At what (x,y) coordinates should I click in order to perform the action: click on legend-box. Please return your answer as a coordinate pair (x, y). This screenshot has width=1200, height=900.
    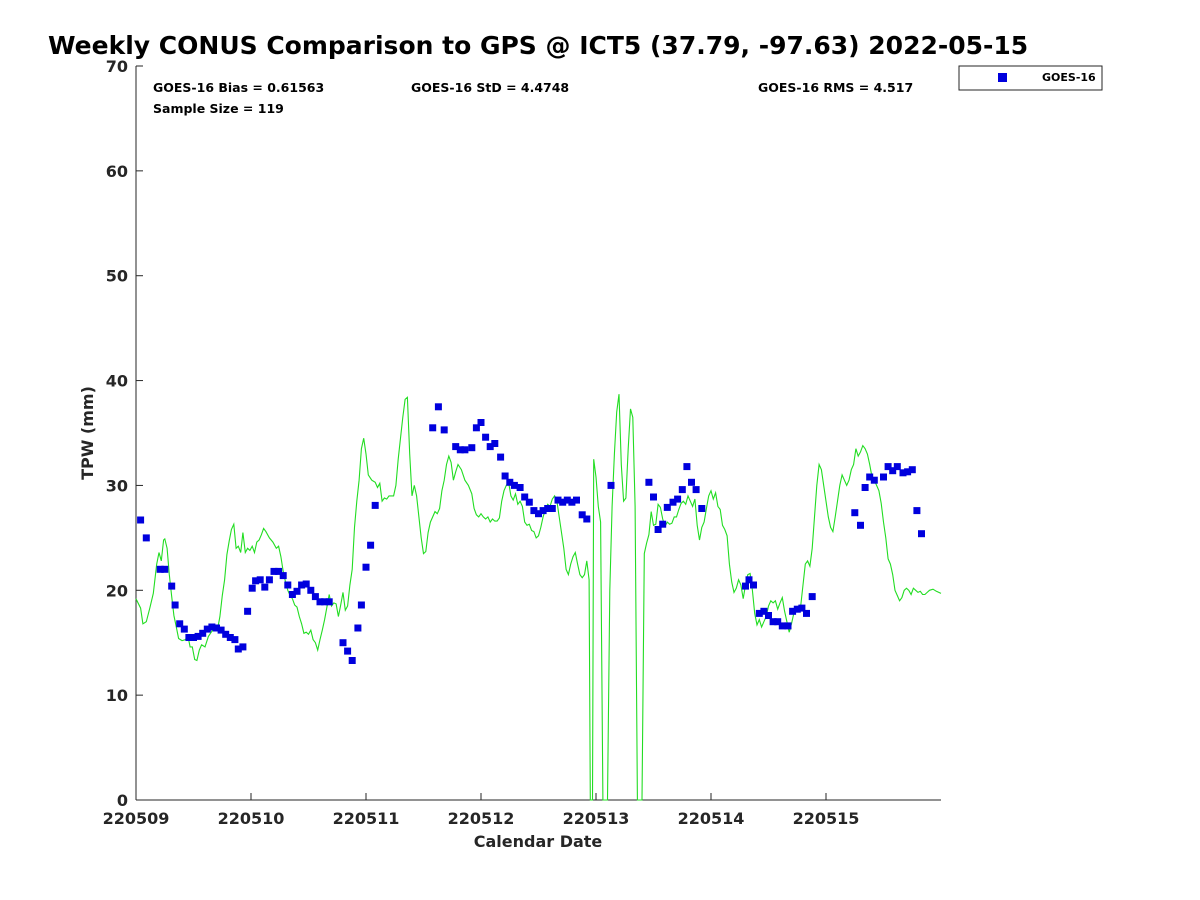
    Looking at the image, I should click on (1030, 78).